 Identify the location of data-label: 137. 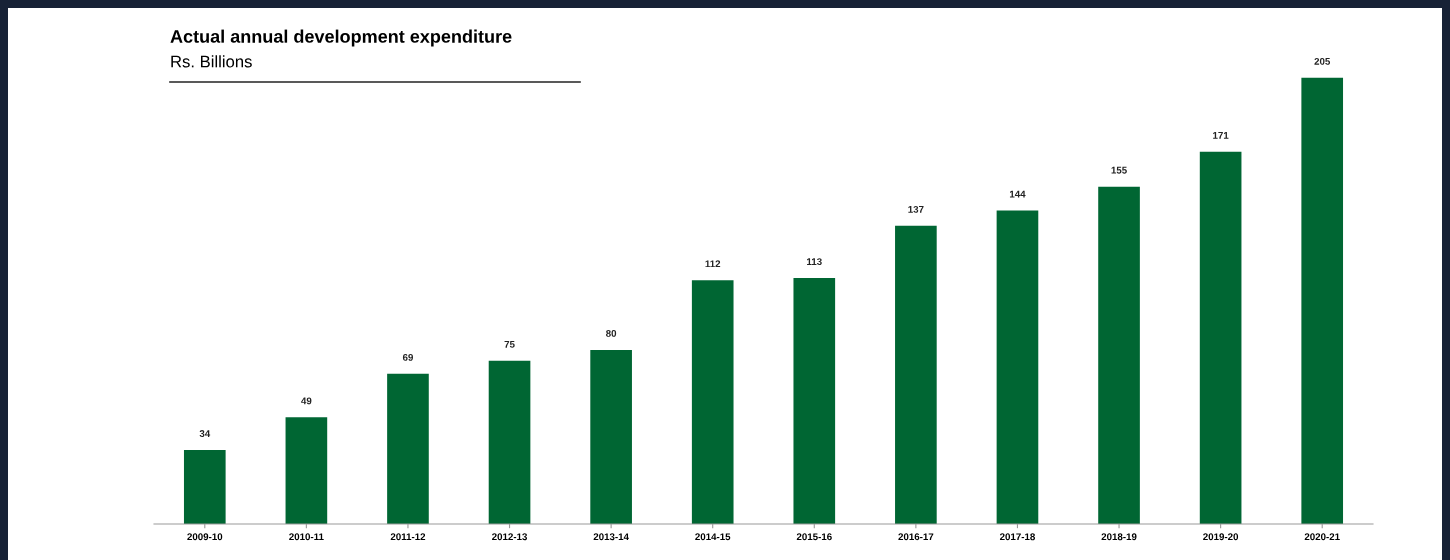
(916, 209).